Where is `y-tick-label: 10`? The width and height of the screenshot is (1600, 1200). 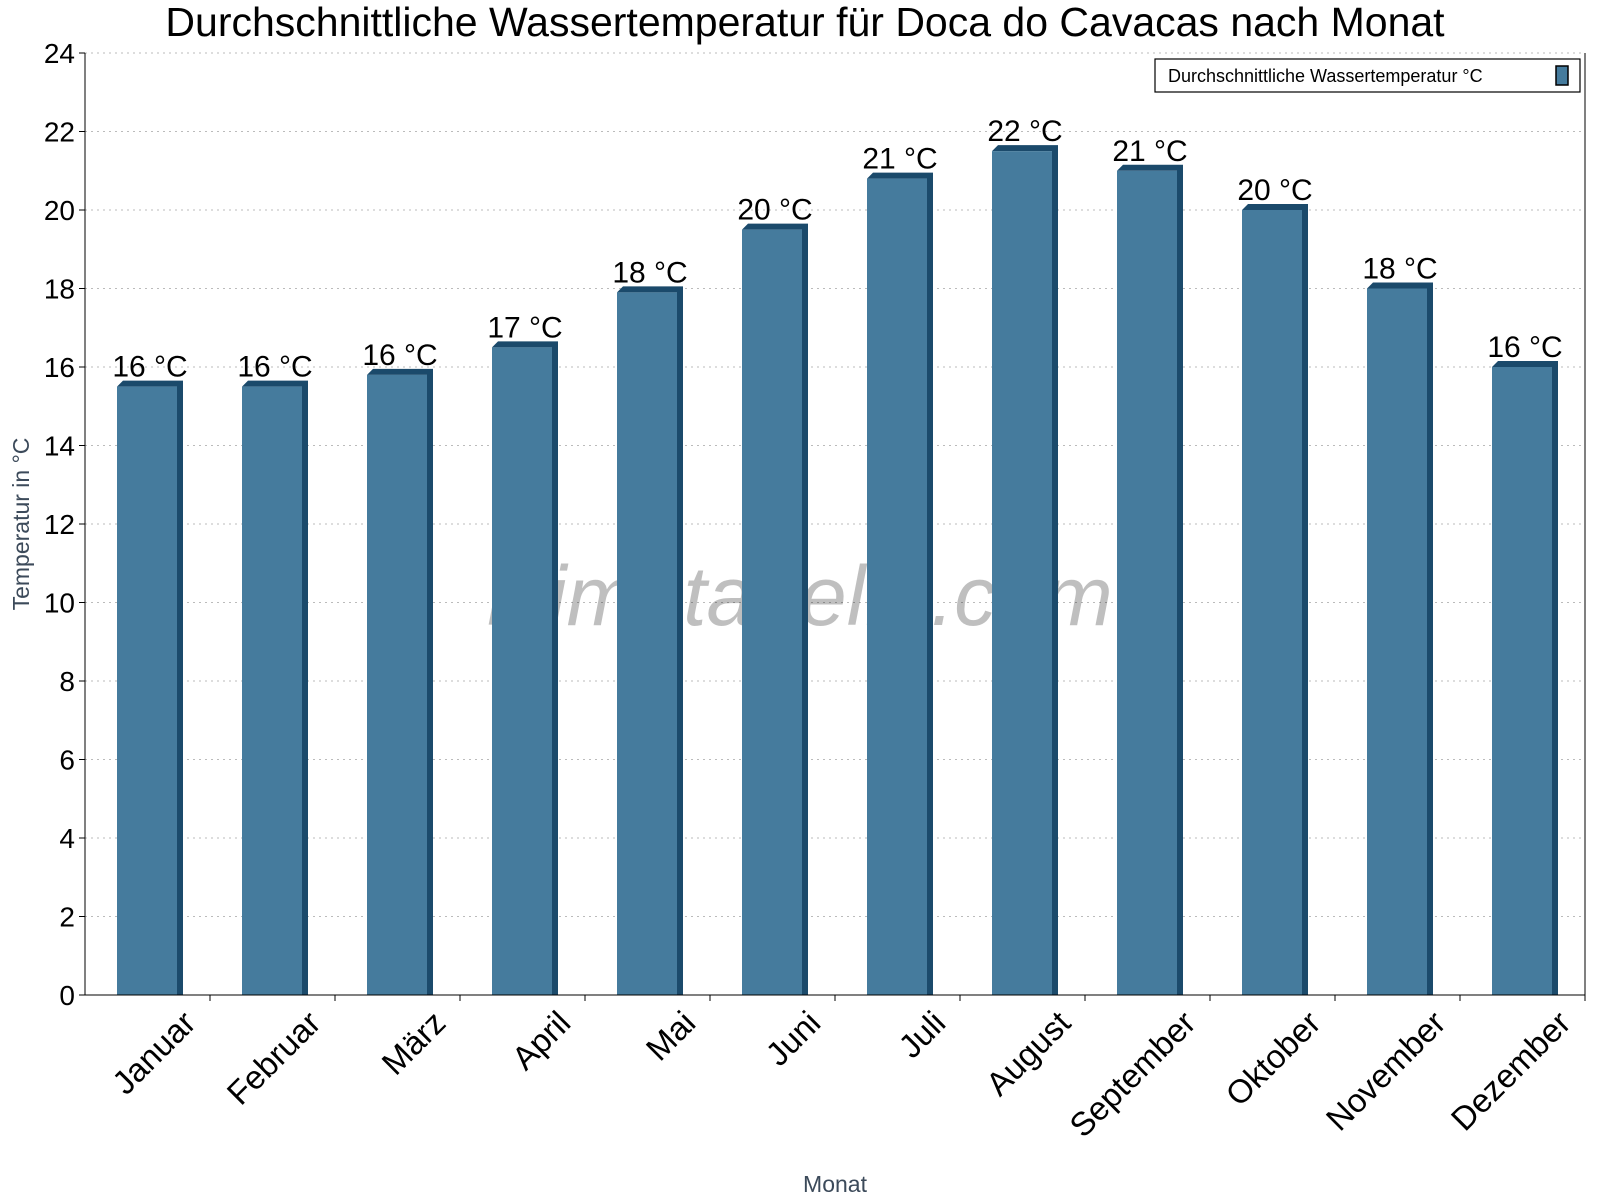
y-tick-label: 10 is located at coordinates (59, 603).